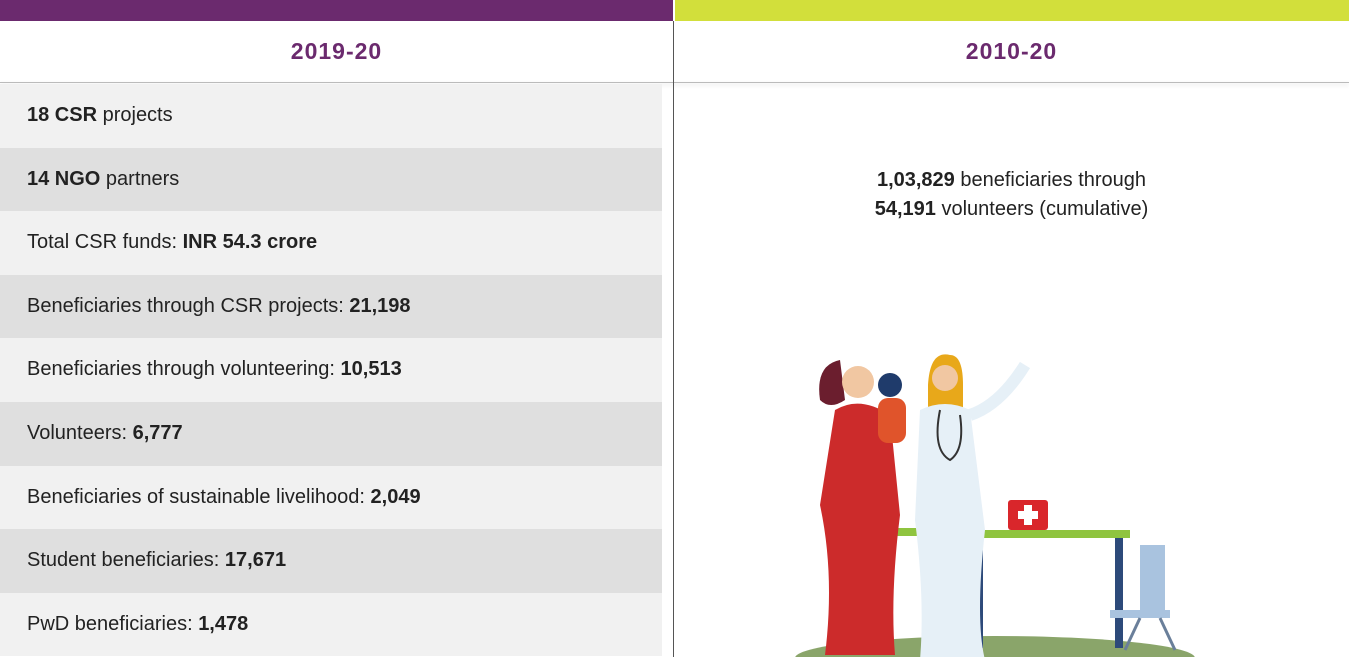 This screenshot has width=1349, height=657. Describe the element at coordinates (223, 623) in the screenshot. I see `highlight-text: 1,478` at that location.